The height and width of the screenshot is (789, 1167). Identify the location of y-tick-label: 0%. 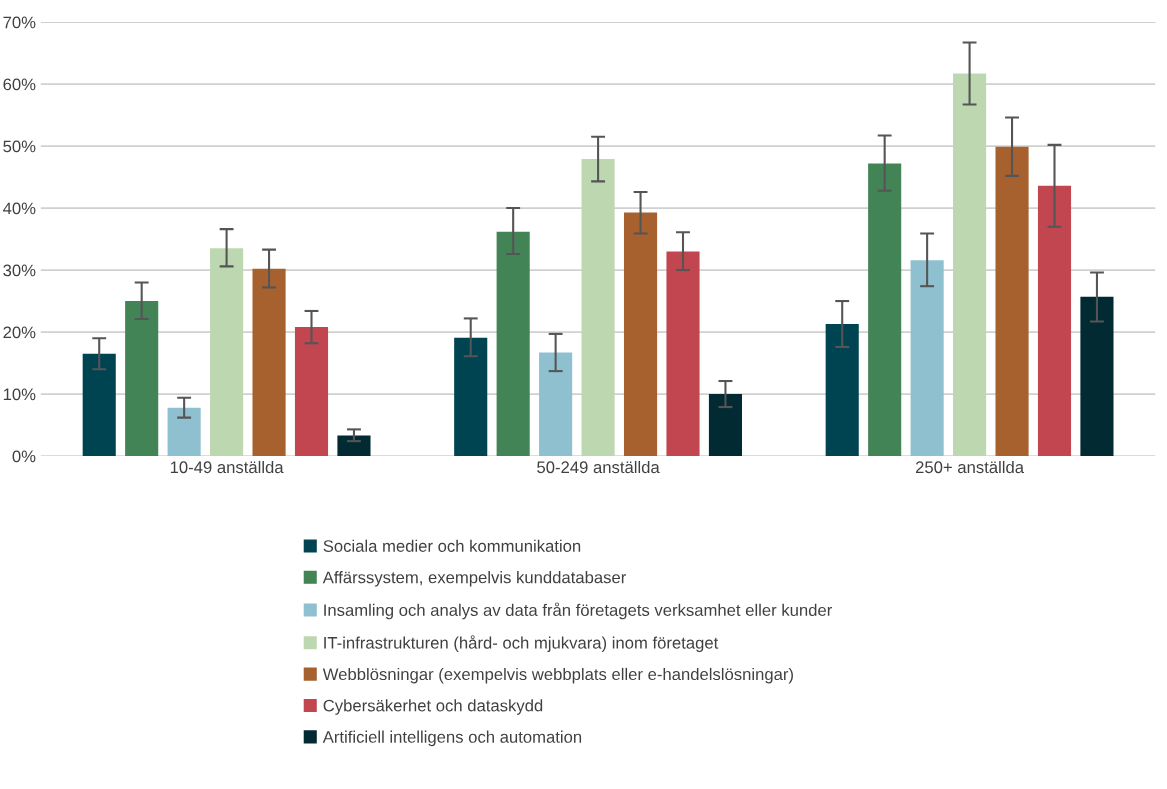
(24, 456).